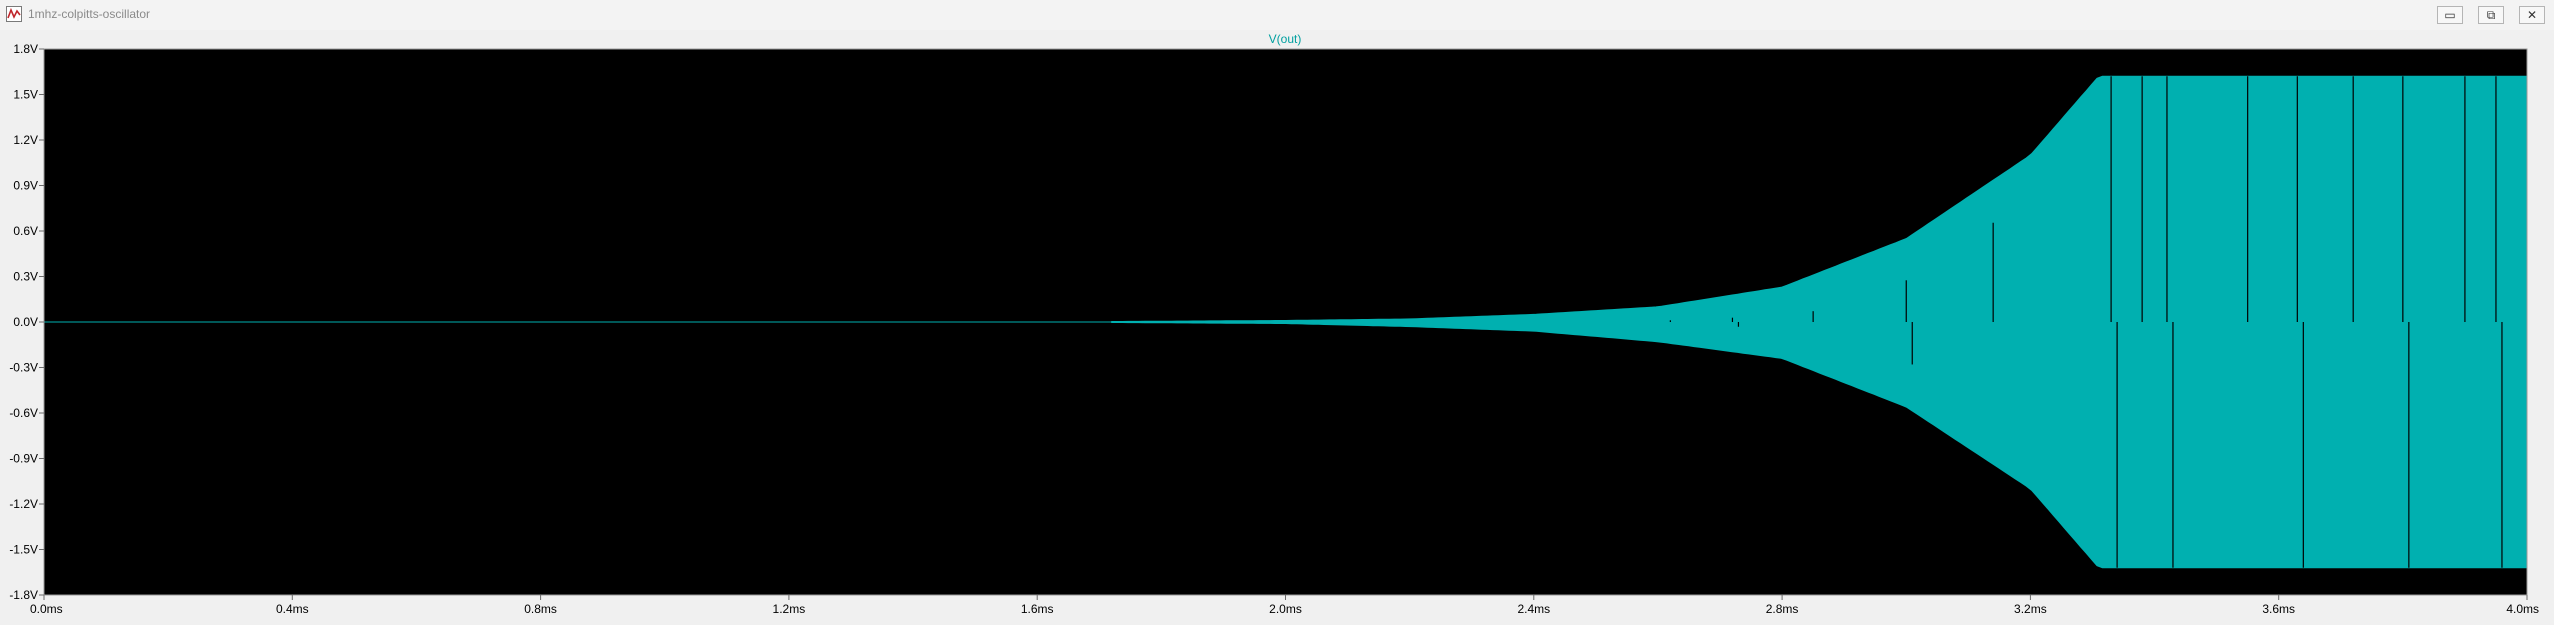 The image size is (2554, 625). Describe the element at coordinates (540, 609) in the screenshot. I see `x-tick-label: 0.8ms` at that location.